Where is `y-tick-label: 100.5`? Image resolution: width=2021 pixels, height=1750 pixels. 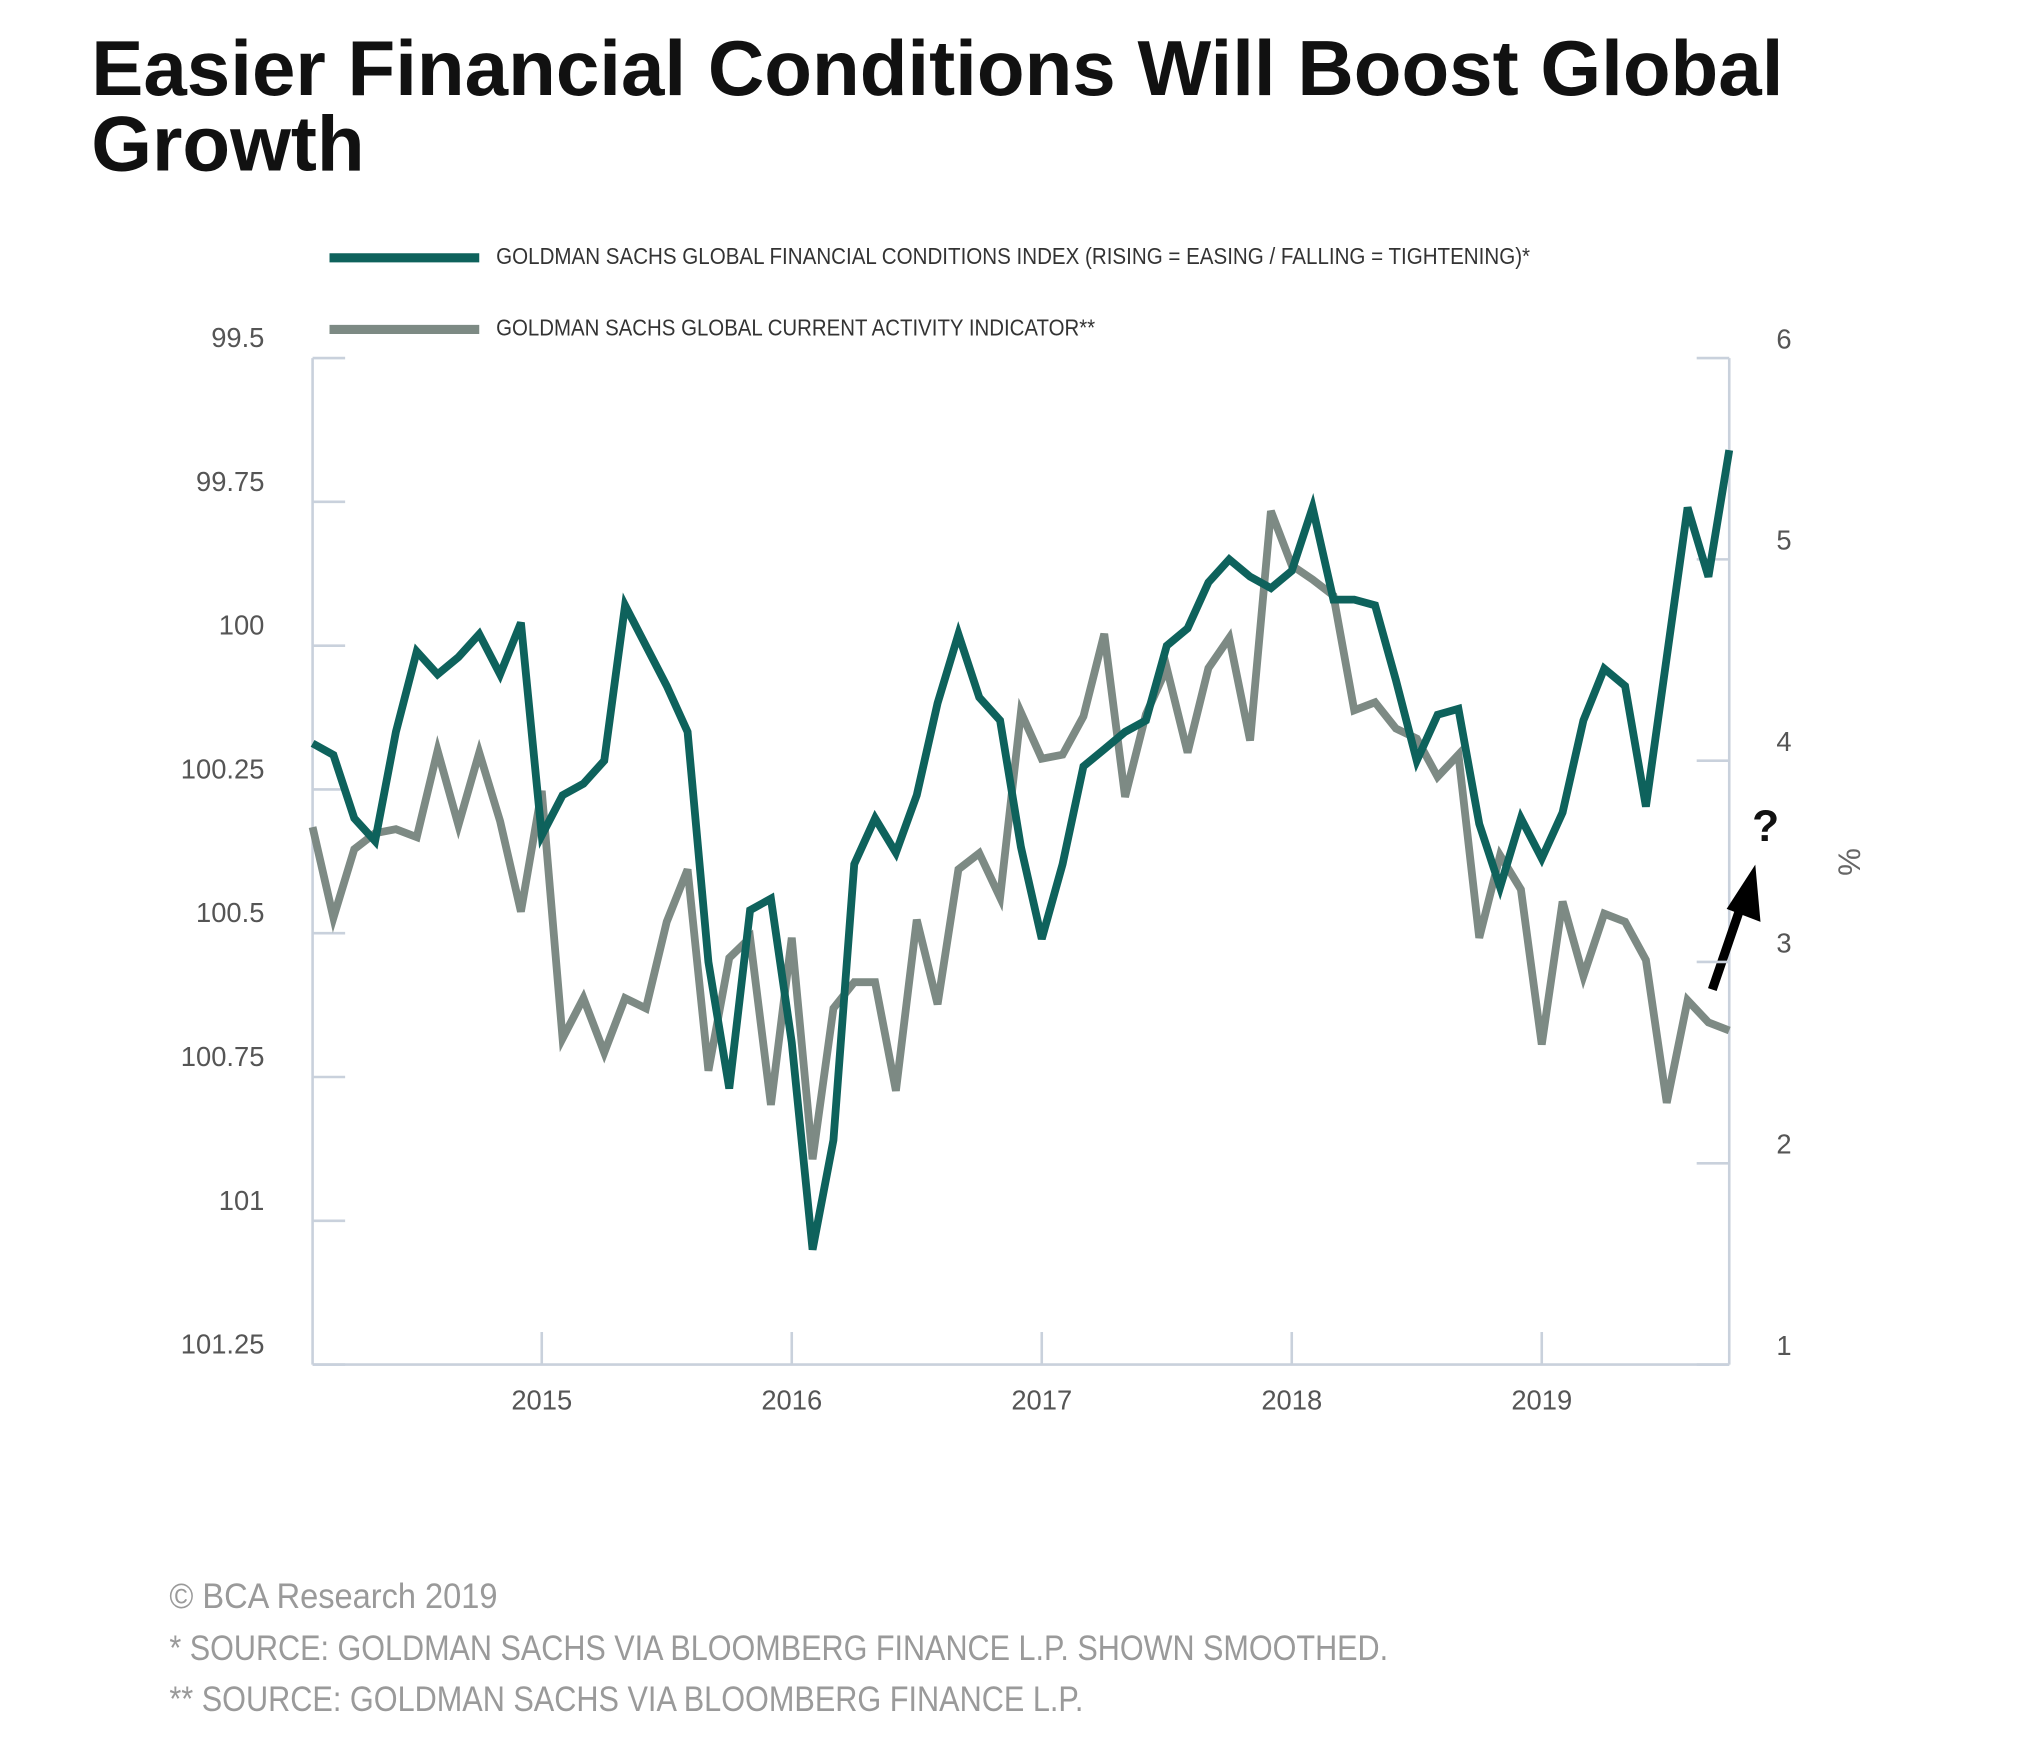 y-tick-label: 100.5 is located at coordinates (230, 912).